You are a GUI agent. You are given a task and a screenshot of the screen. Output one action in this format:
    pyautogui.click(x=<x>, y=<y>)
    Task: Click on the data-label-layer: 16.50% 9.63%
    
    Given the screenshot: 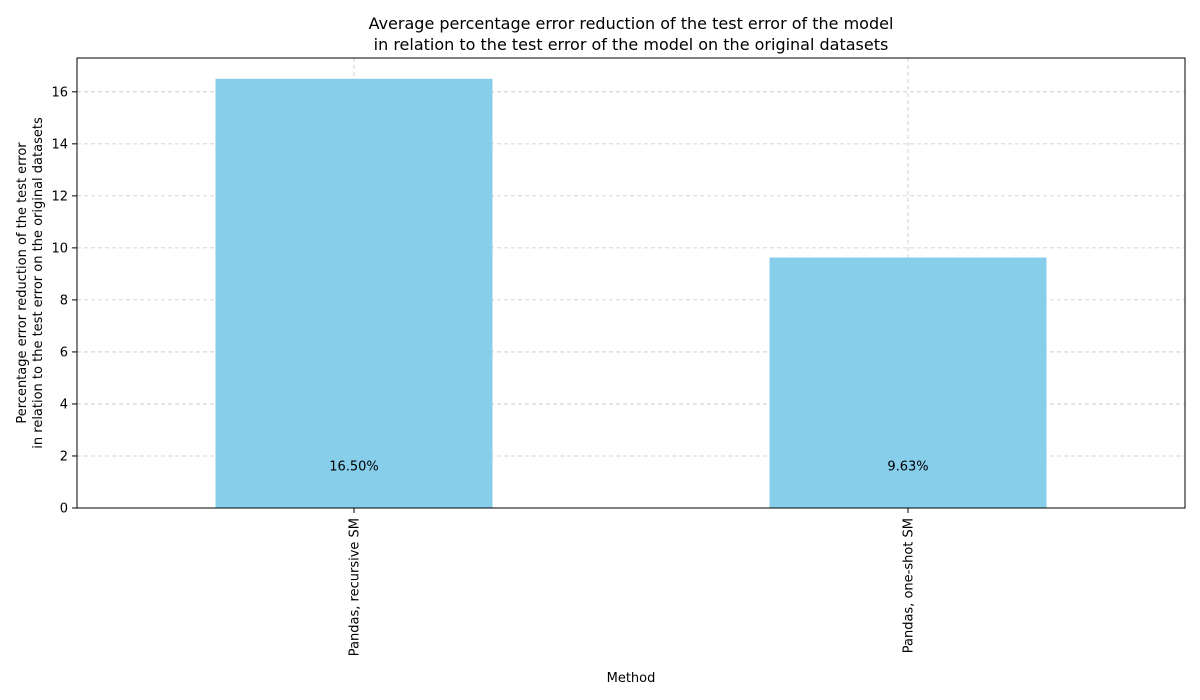 What is the action you would take?
    pyautogui.click(x=628, y=466)
    